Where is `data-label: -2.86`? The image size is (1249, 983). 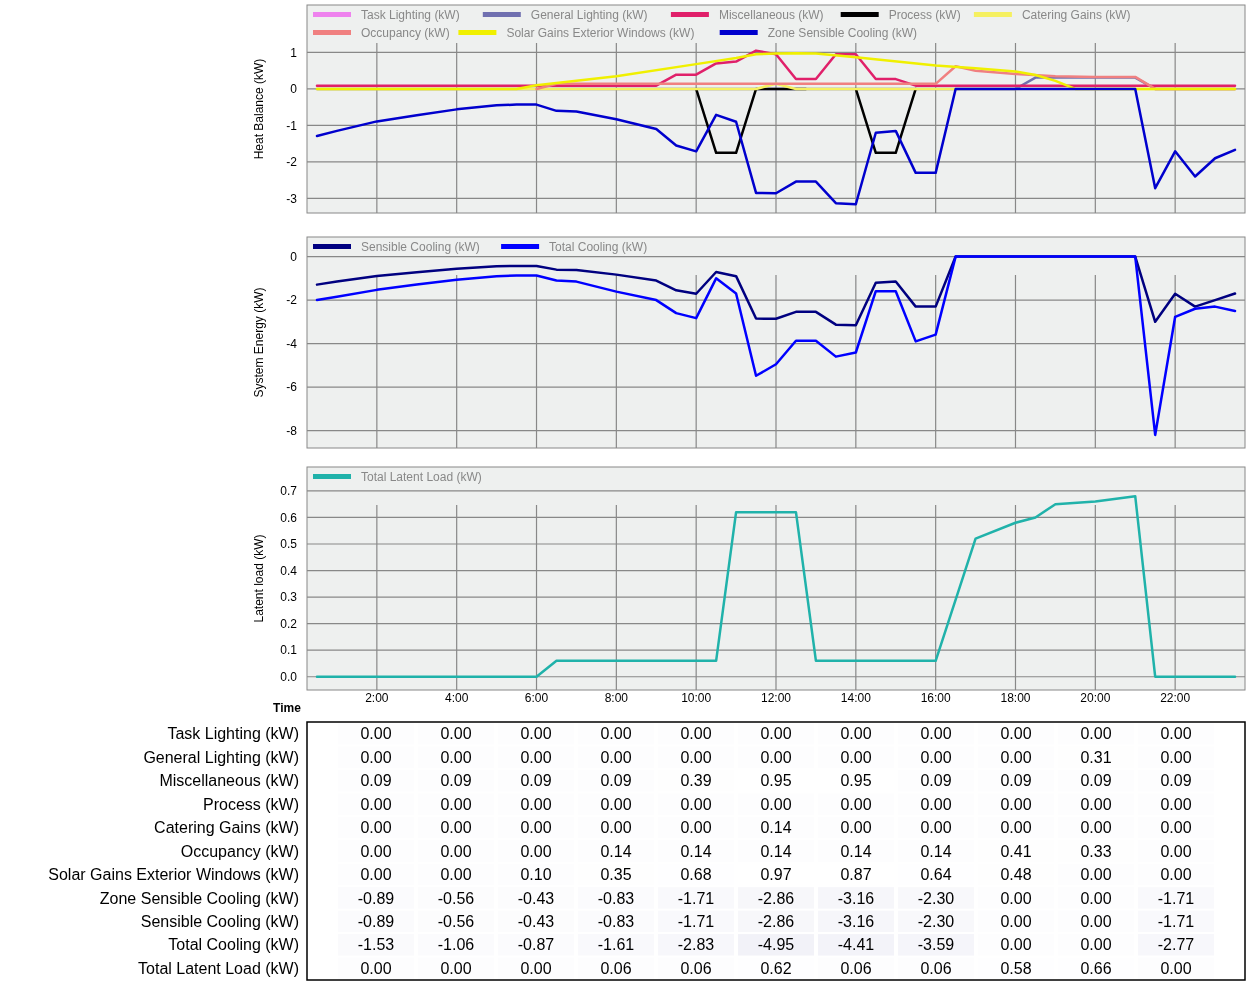 data-label: -2.86 is located at coordinates (776, 898).